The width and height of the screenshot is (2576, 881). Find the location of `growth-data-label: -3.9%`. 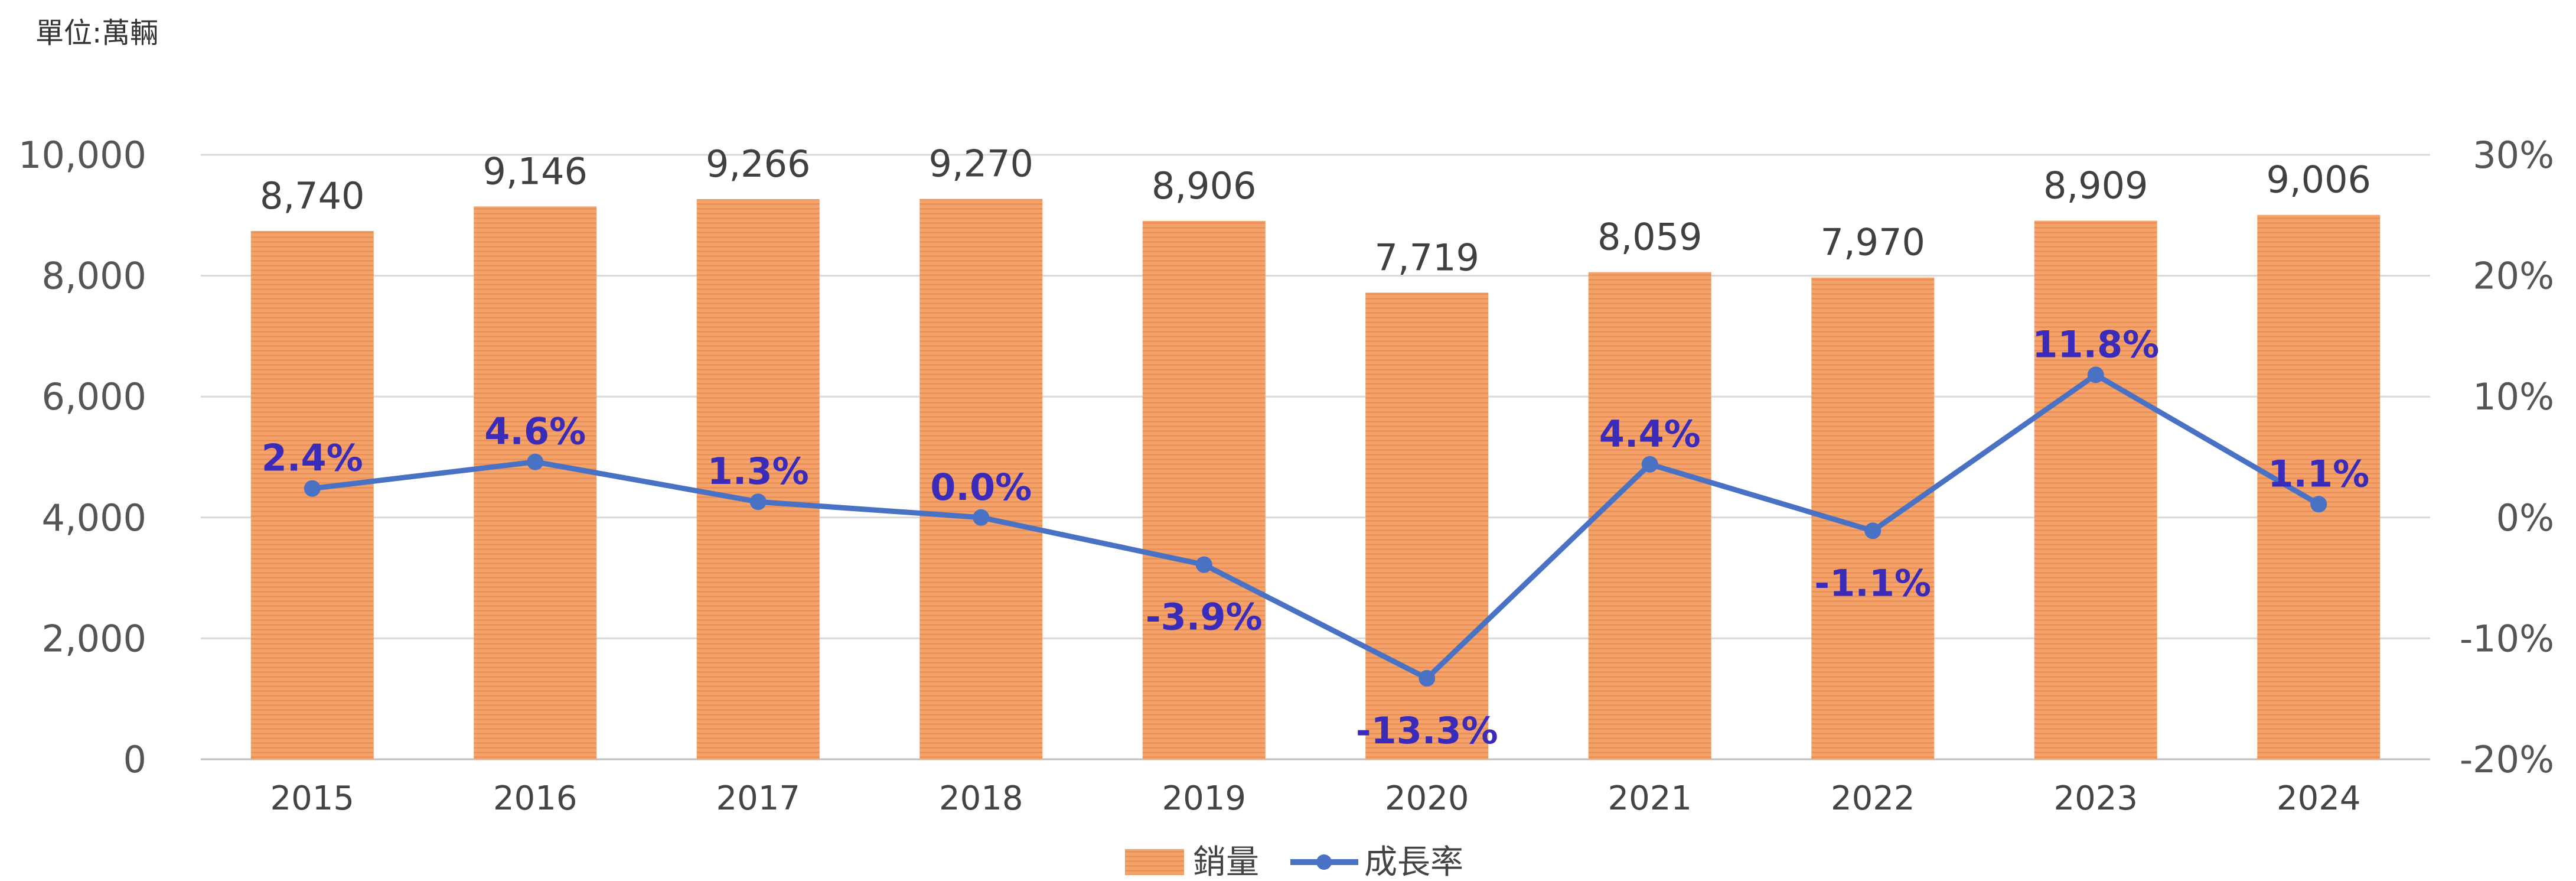

growth-data-label: -3.9% is located at coordinates (1204, 617).